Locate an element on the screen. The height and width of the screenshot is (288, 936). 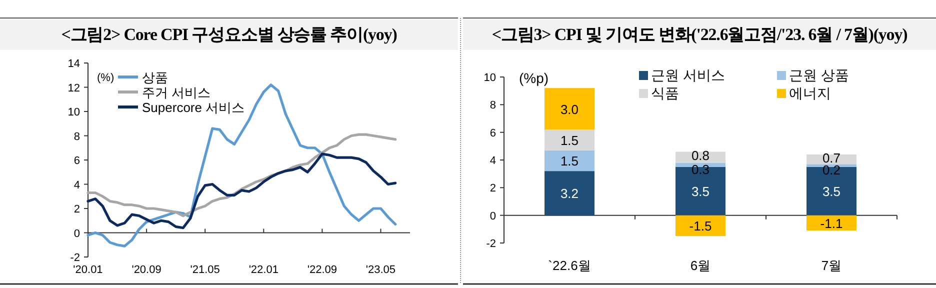
x-tick-label: '20.09 is located at coordinates (147, 270).